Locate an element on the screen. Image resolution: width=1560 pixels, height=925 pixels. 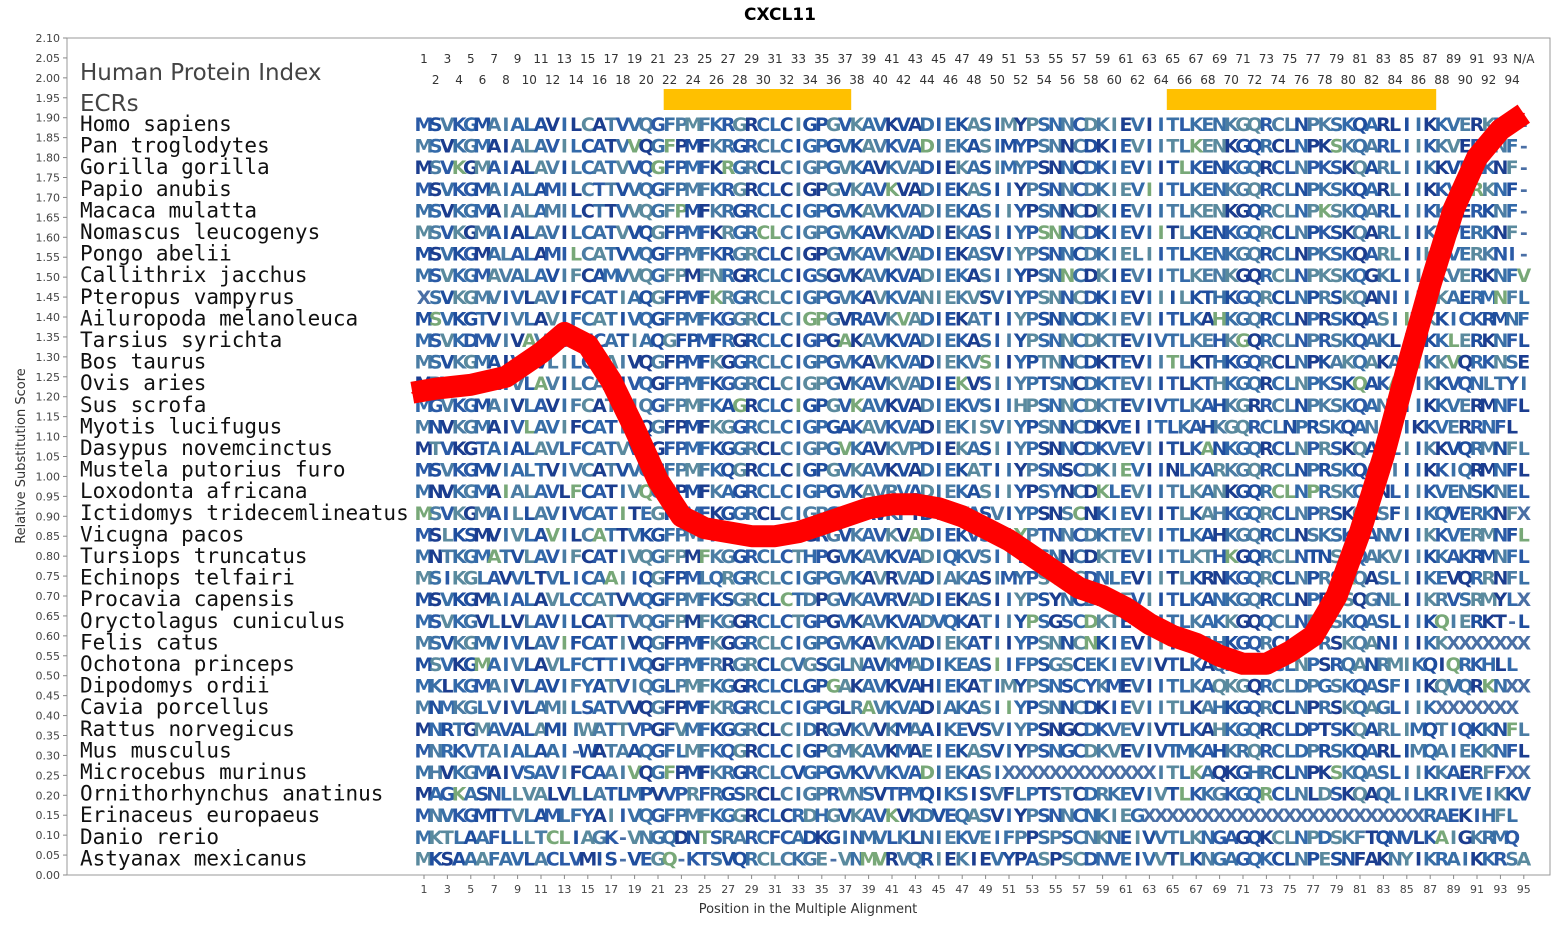
x-tick-label: 33 is located at coordinates (798, 889).